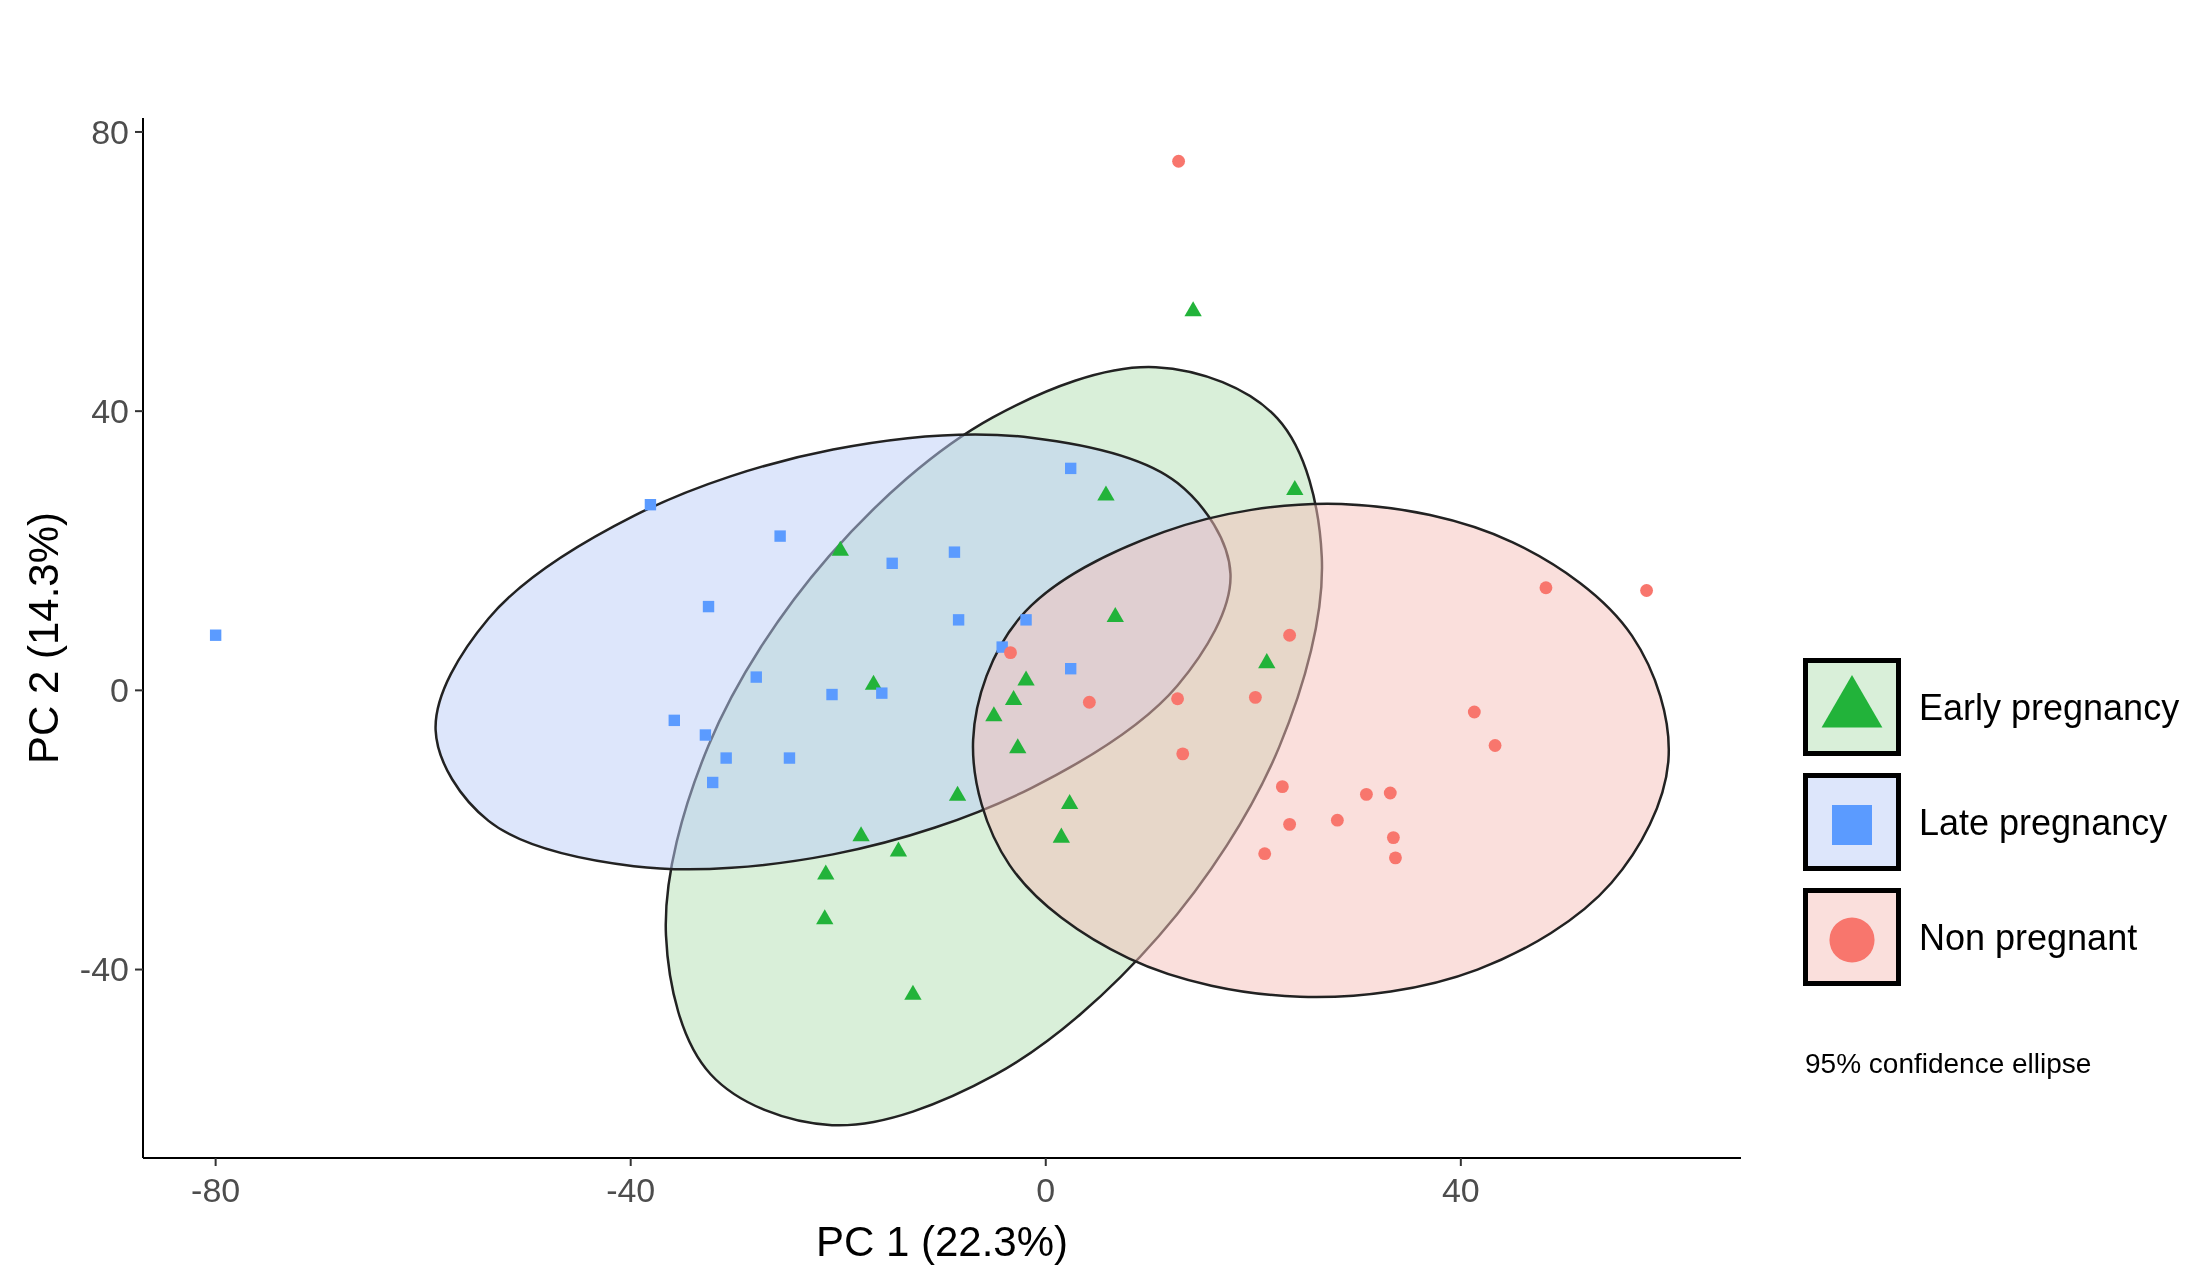 The width and height of the screenshot is (2200, 1288). I want to click on y-tick-label: 40, so click(110, 411).